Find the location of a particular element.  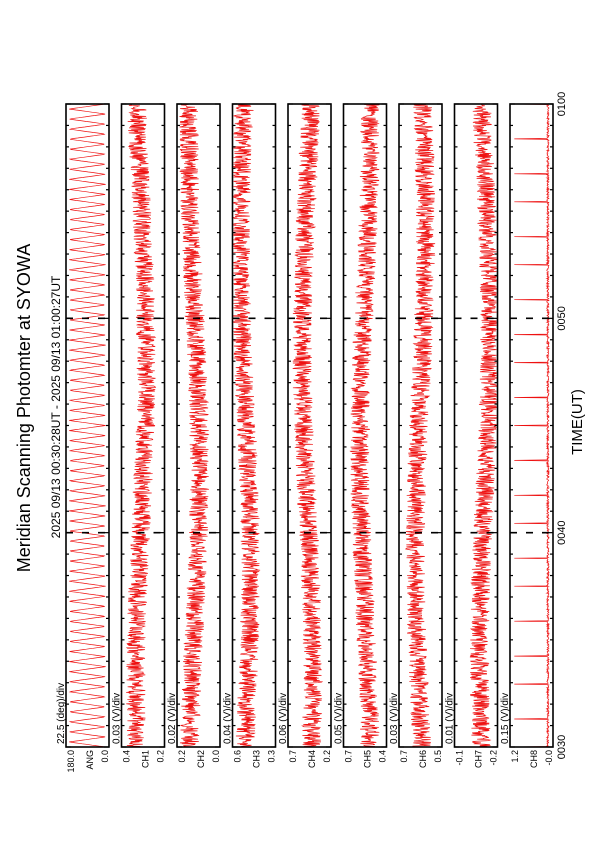

x-tick-label: 0100 is located at coordinates (562, 104).